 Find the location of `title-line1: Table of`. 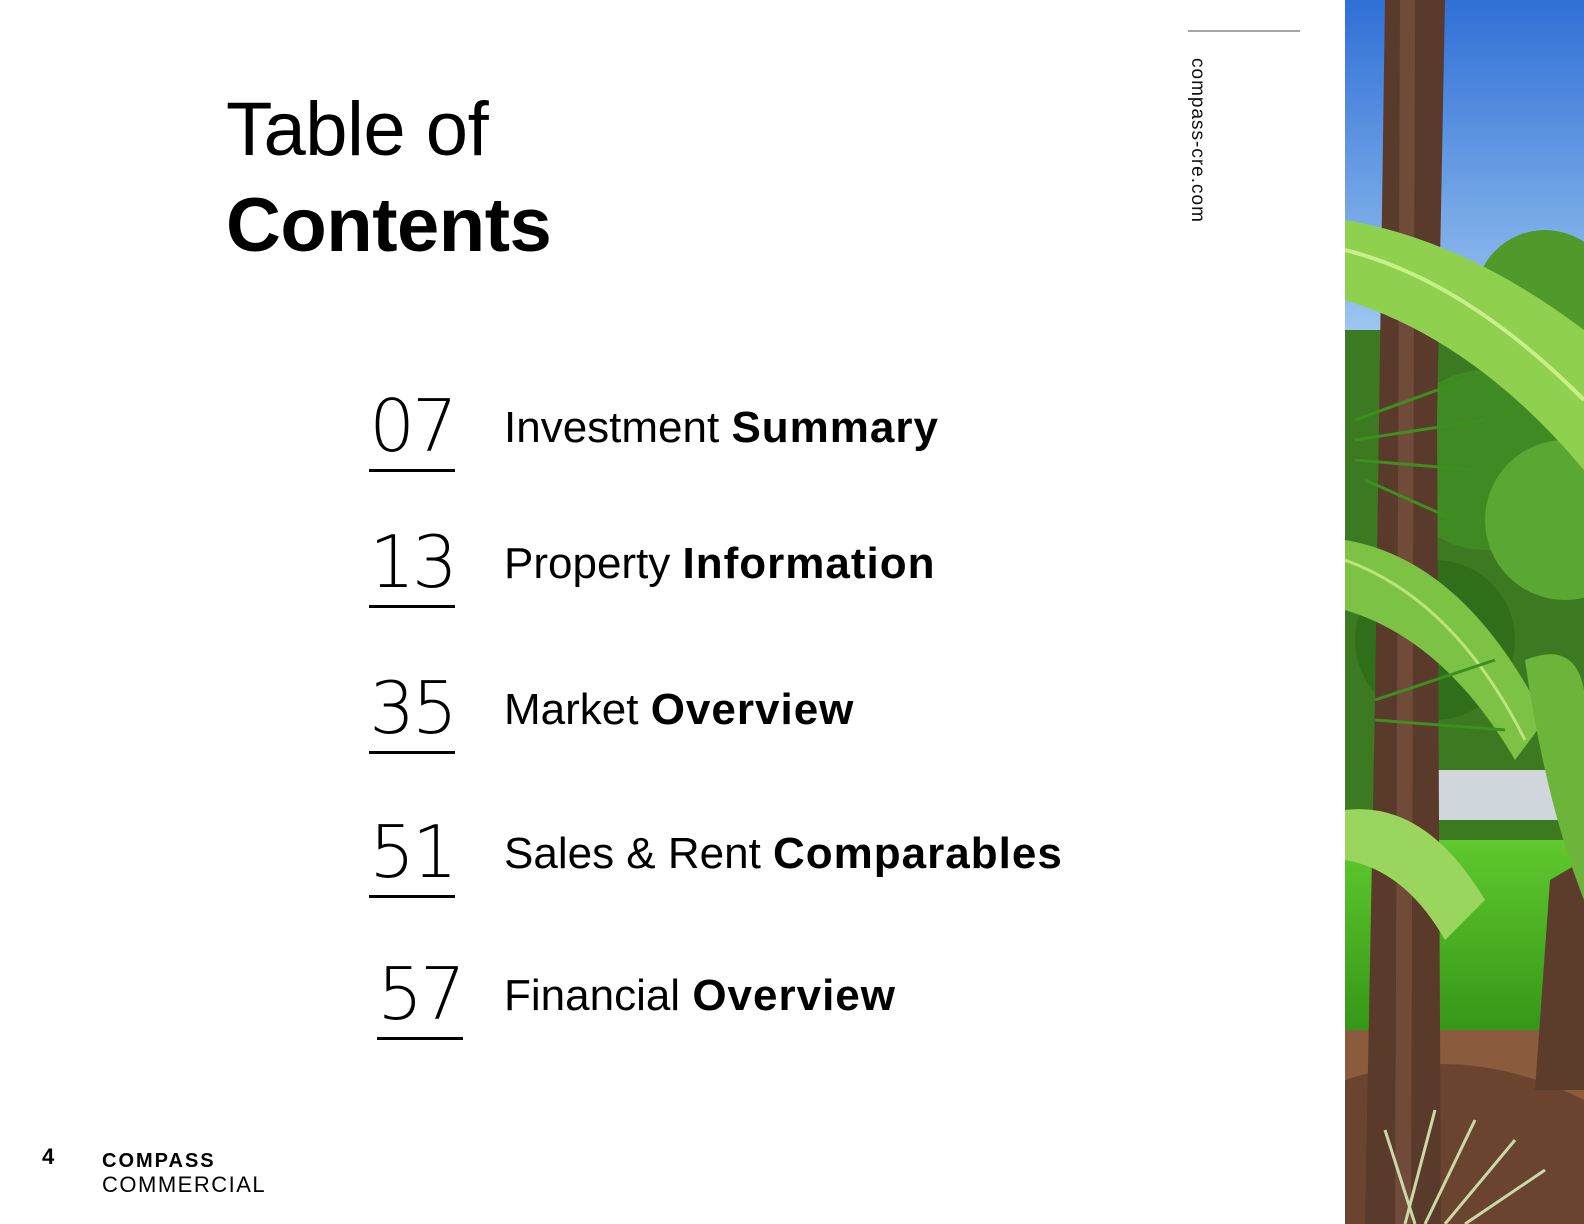

title-line1: Table of is located at coordinates (357, 129).